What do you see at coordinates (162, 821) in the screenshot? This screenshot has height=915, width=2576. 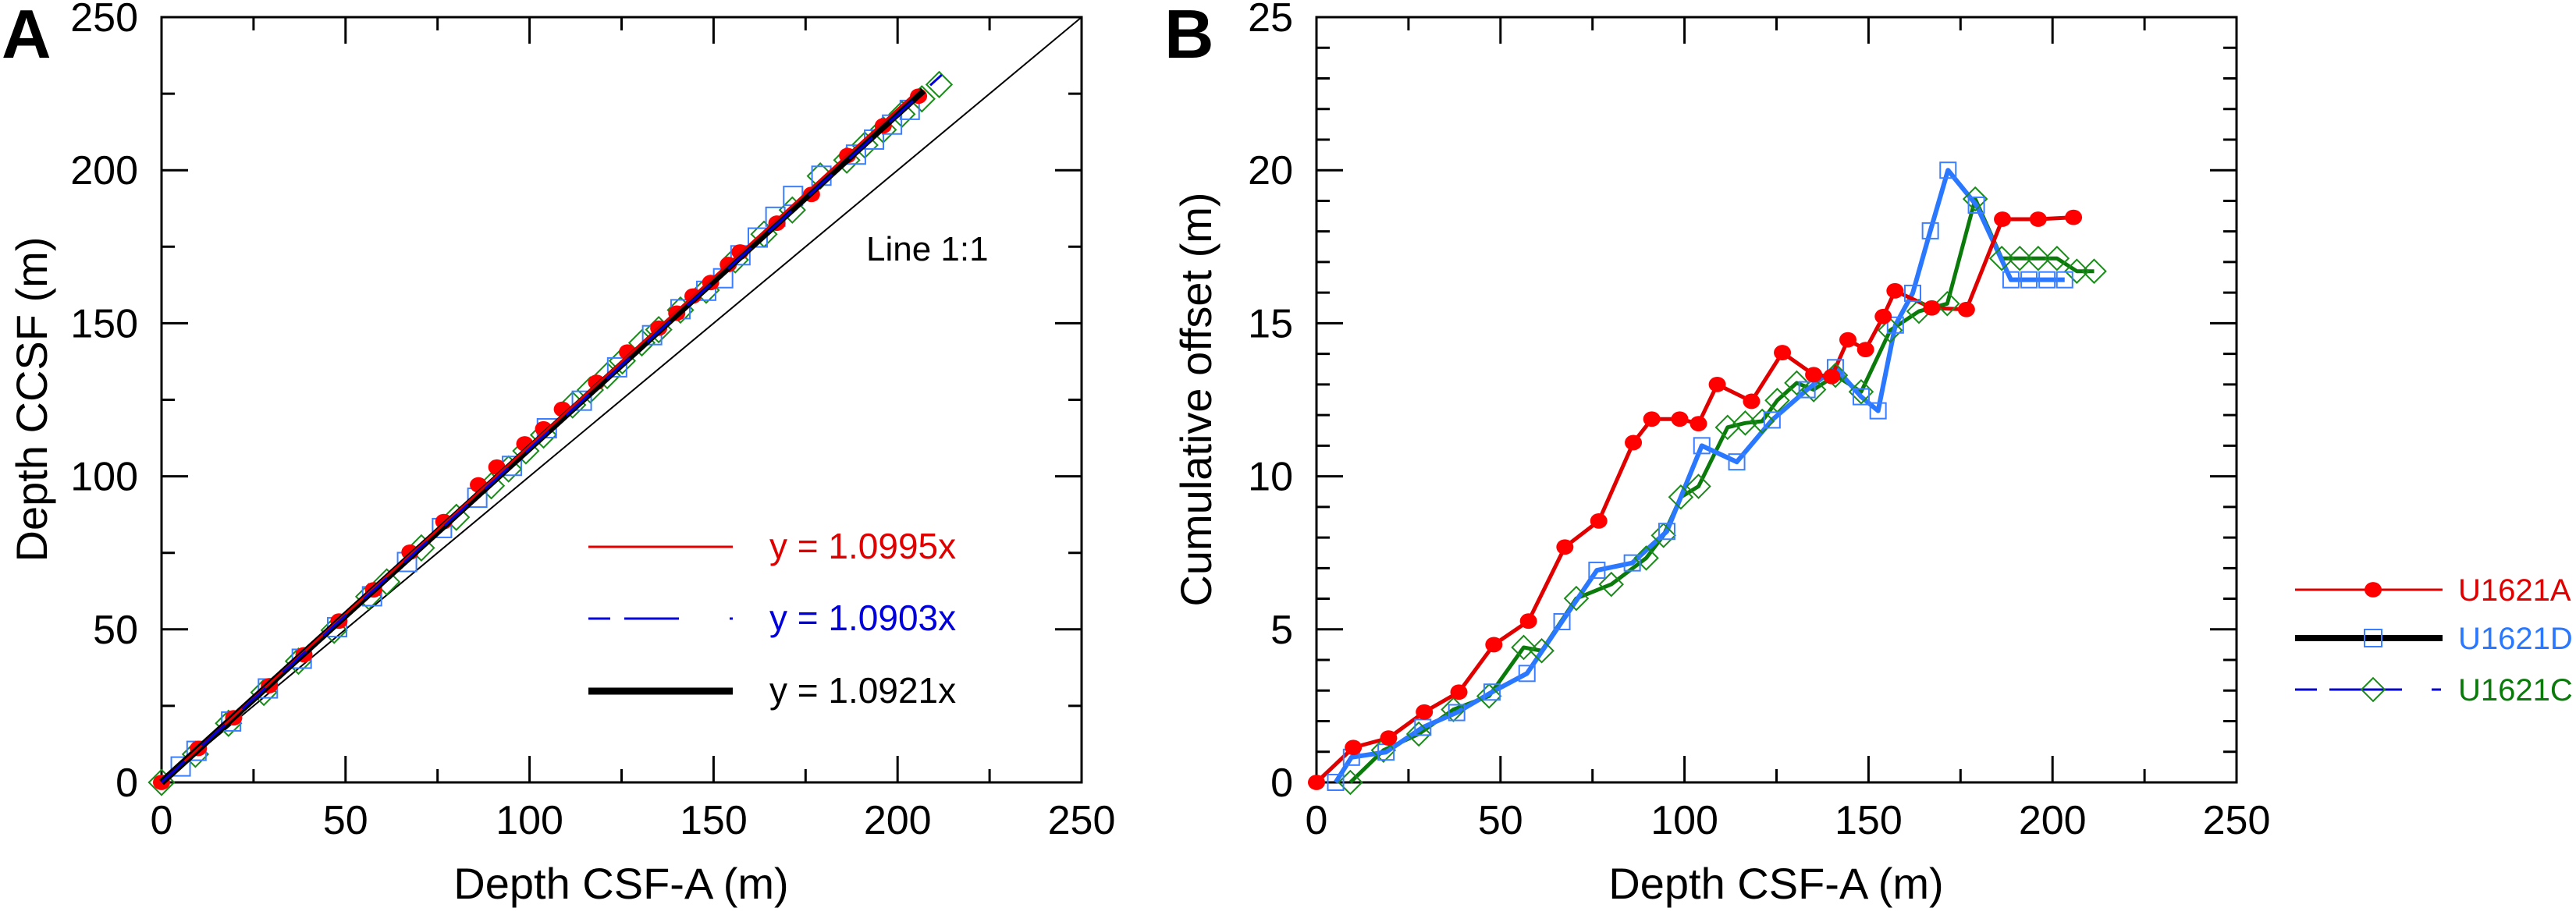 I see `panel-a-x-tick-label: 0` at bounding box center [162, 821].